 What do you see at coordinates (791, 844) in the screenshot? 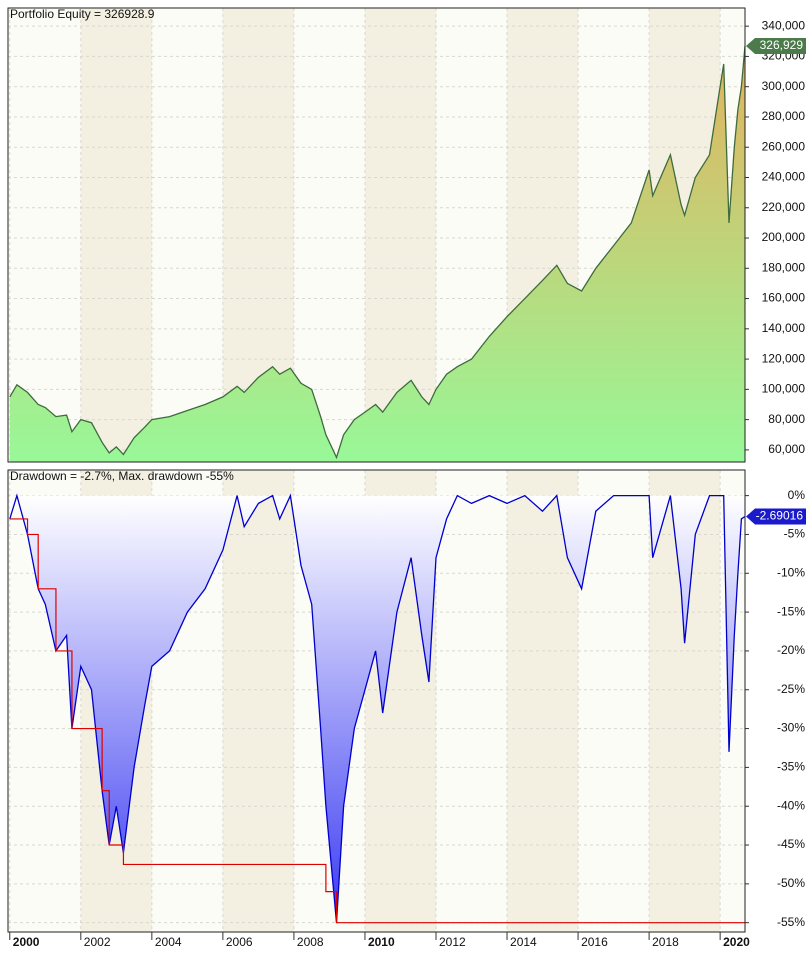
I see `y-tick-label: -45%` at bounding box center [791, 844].